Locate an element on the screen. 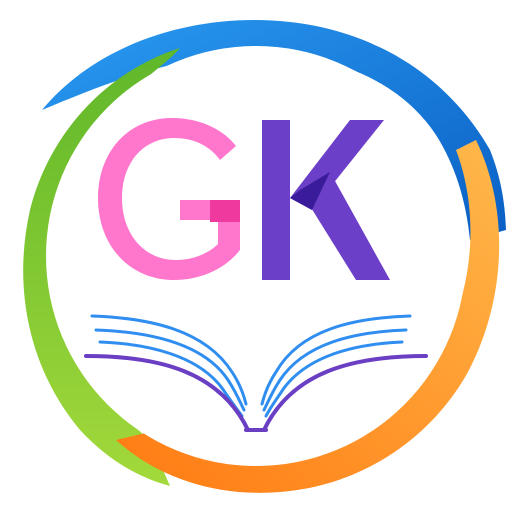 The width and height of the screenshot is (512, 512). book-base-left is located at coordinates (167, 393).